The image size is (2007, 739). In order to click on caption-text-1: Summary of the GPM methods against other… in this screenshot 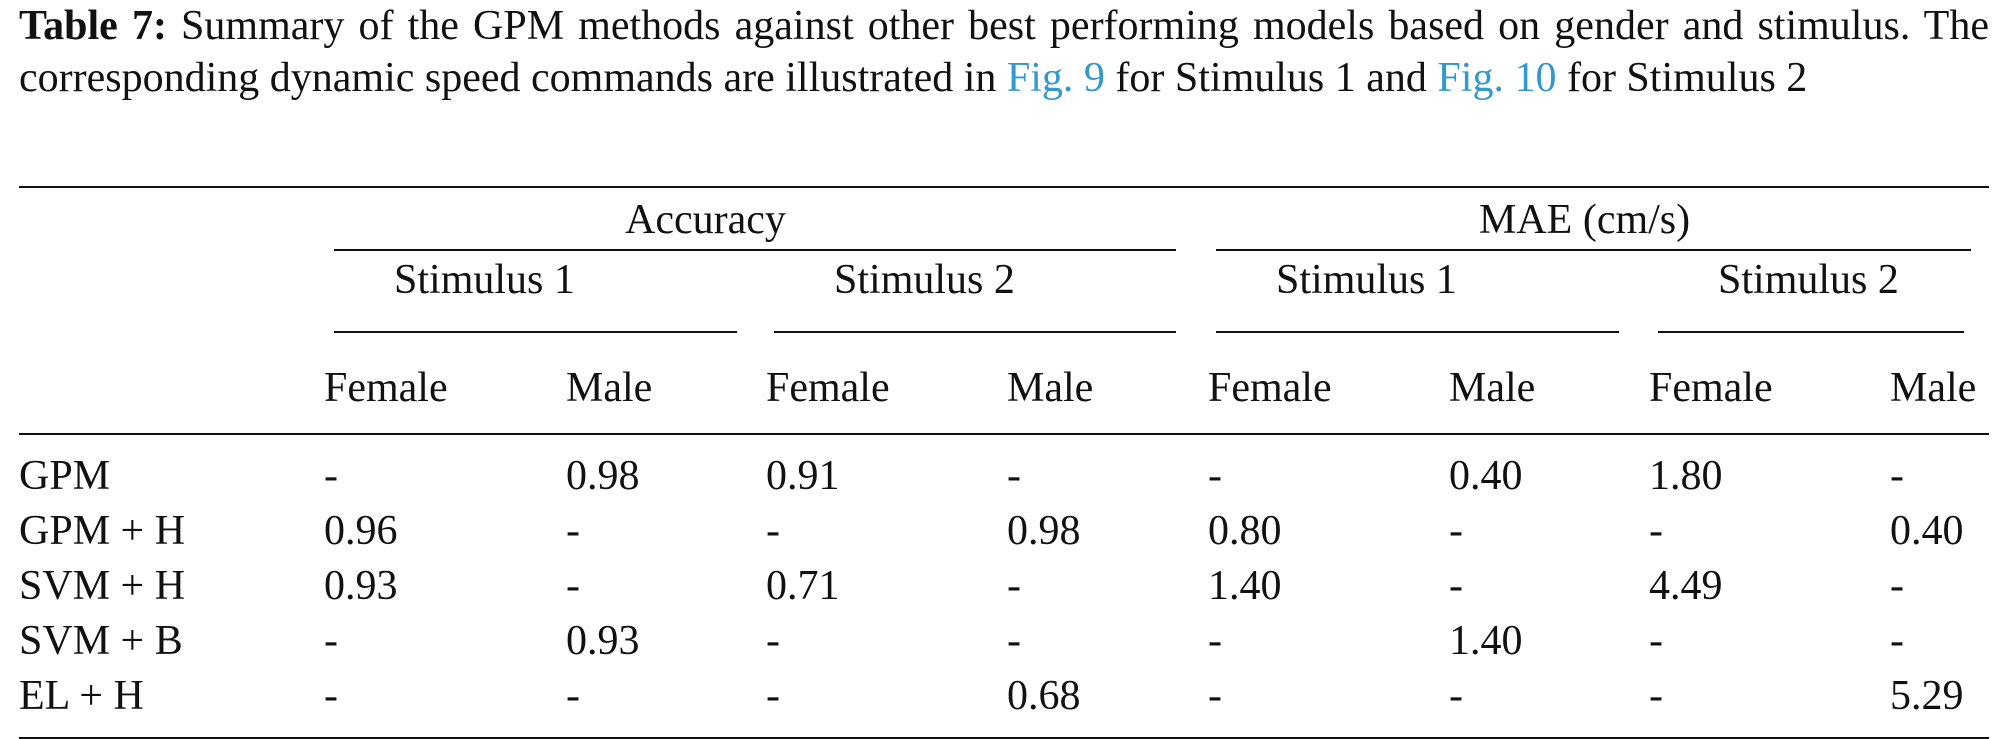, I will do `click(1004, 52)`.